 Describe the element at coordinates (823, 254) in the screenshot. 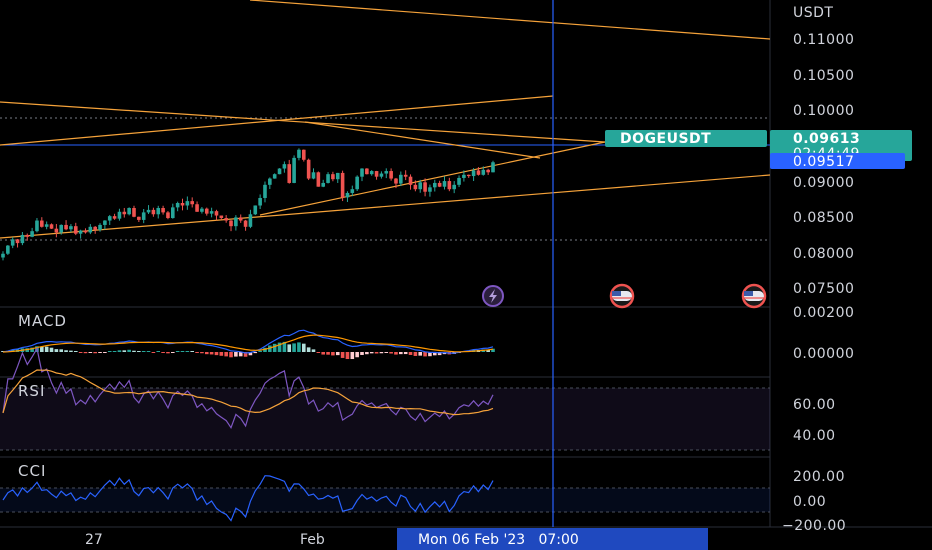

I see `price-tick: 0.08000` at that location.